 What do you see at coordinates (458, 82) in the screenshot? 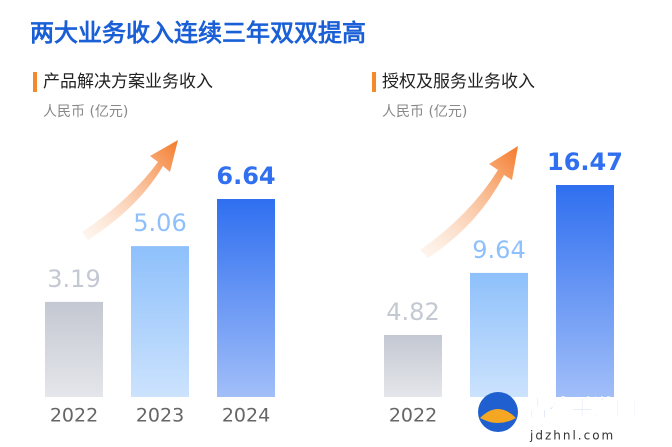
I see `chart-title: 授权及服务业务收入` at bounding box center [458, 82].